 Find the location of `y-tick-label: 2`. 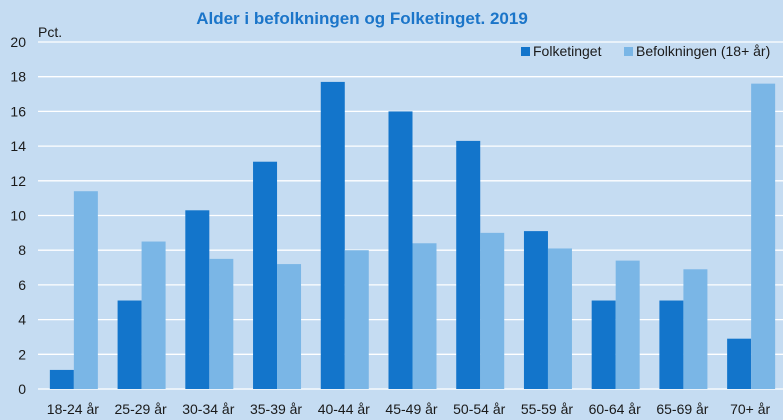

y-tick-label: 2 is located at coordinates (22, 354).